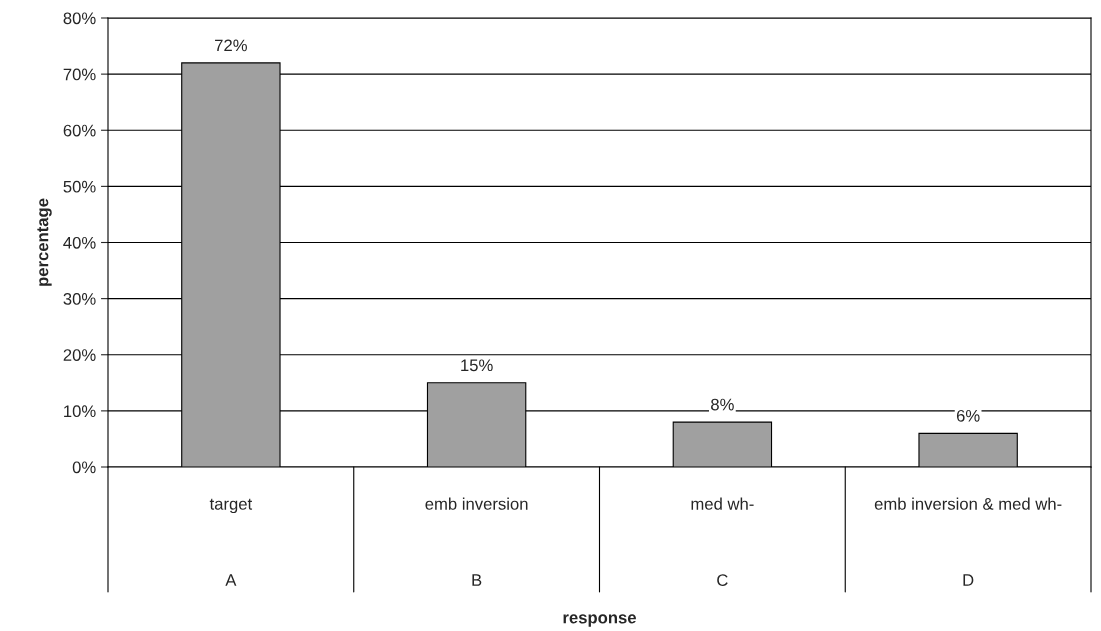 This screenshot has width=1101, height=631. I want to click on y-tick-label: 0%, so click(84, 467).